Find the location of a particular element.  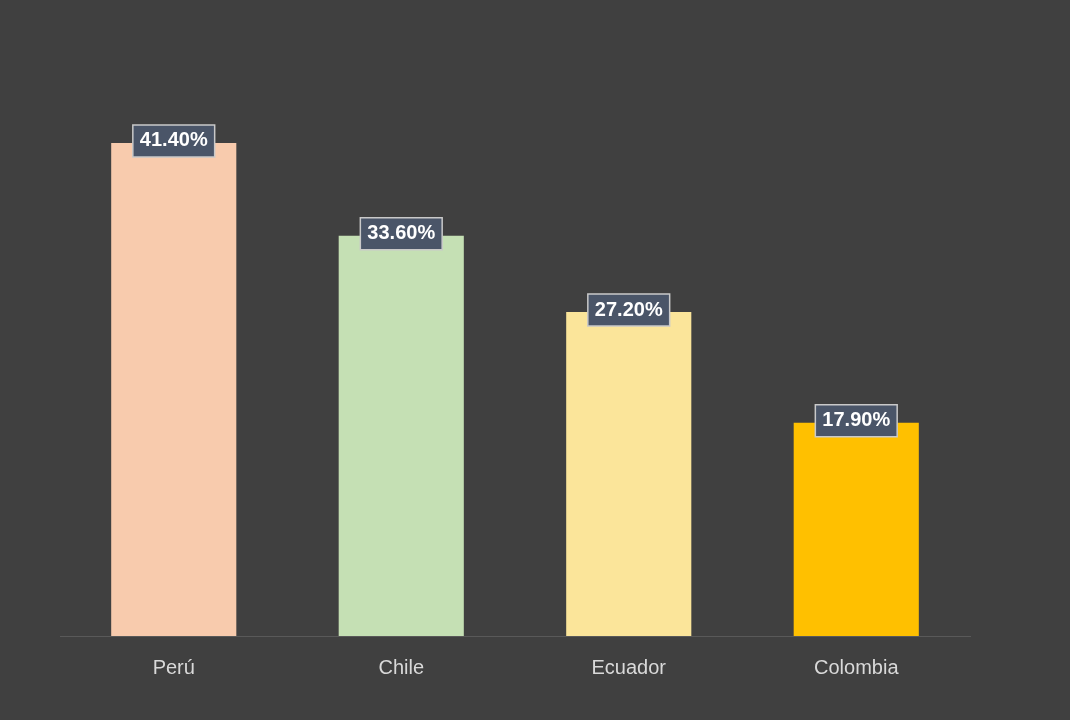

x-tick-label: Colombia is located at coordinates (857, 666).